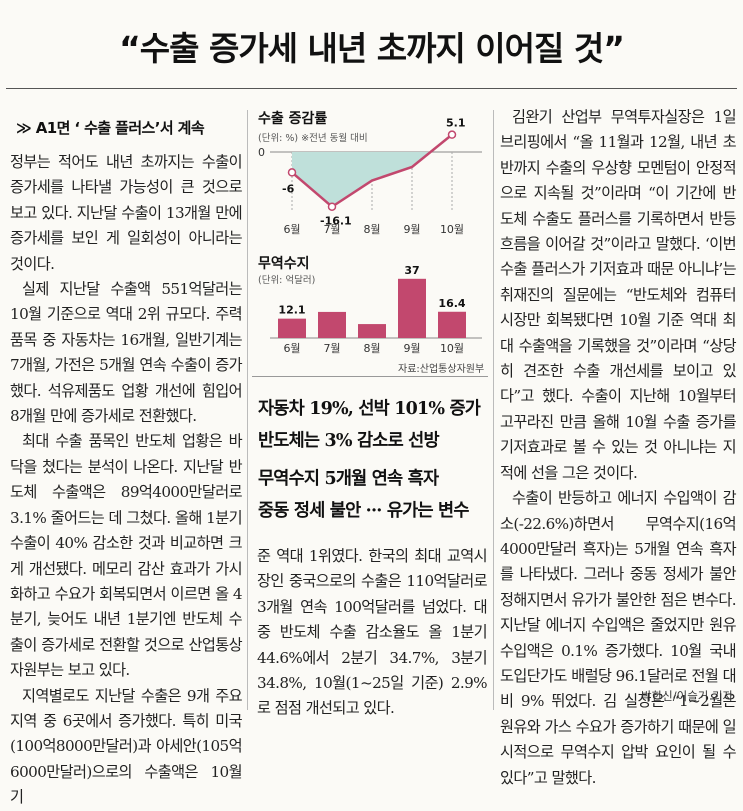  Describe the element at coordinates (110, 128) in the screenshot. I see `continuation-subhead: ≫ A1면 ‘ 수출 플러스’서 계속` at that location.